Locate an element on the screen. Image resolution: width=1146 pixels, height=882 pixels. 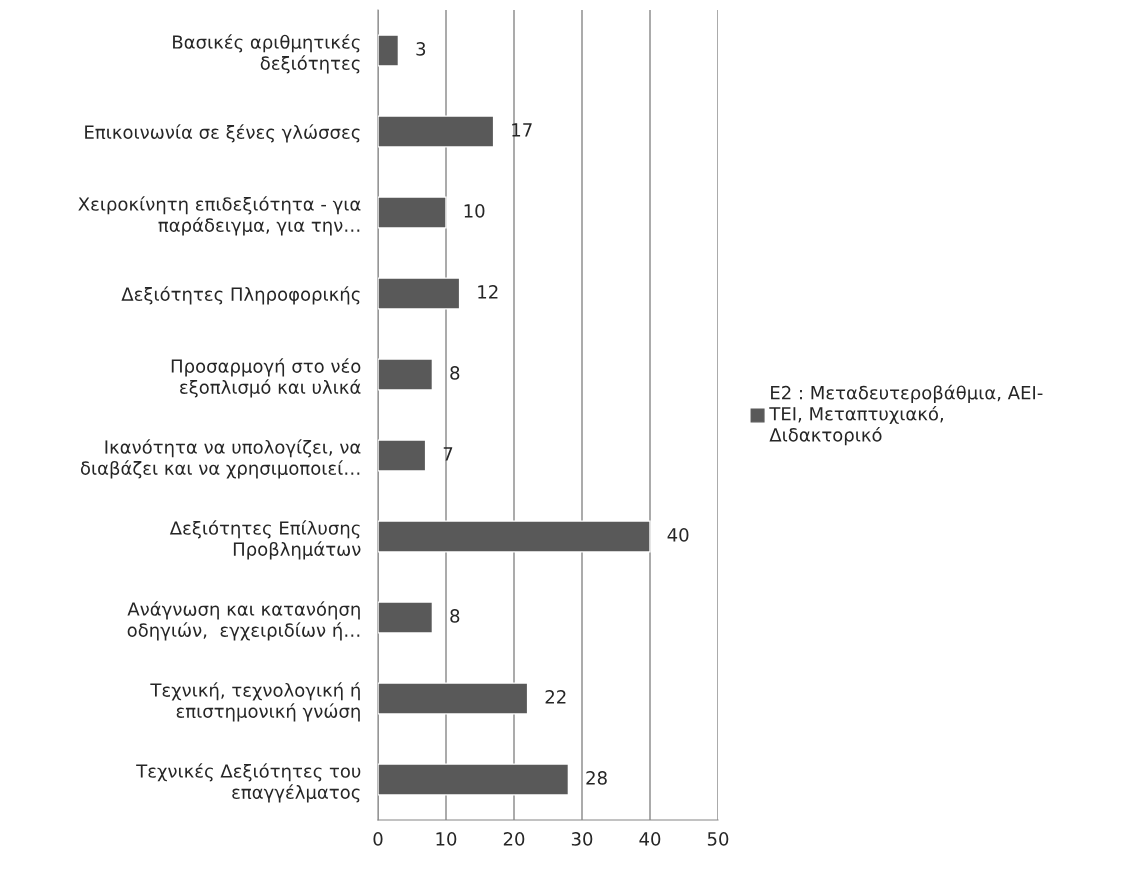
data-label: 40 is located at coordinates (678, 535).